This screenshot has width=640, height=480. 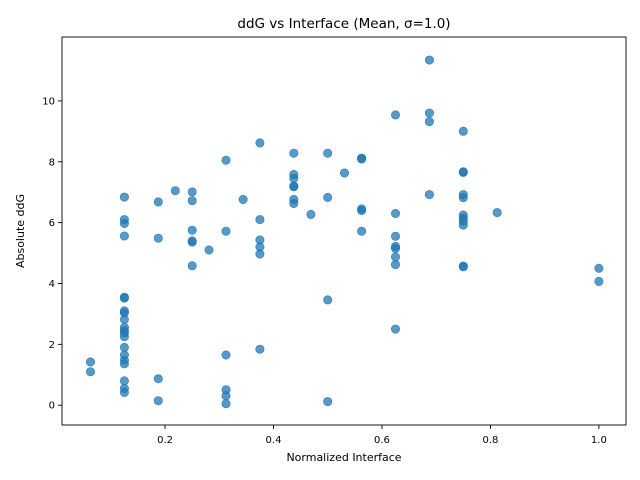 What do you see at coordinates (274, 440) in the screenshot?
I see `x-tick-label: 0.4` at bounding box center [274, 440].